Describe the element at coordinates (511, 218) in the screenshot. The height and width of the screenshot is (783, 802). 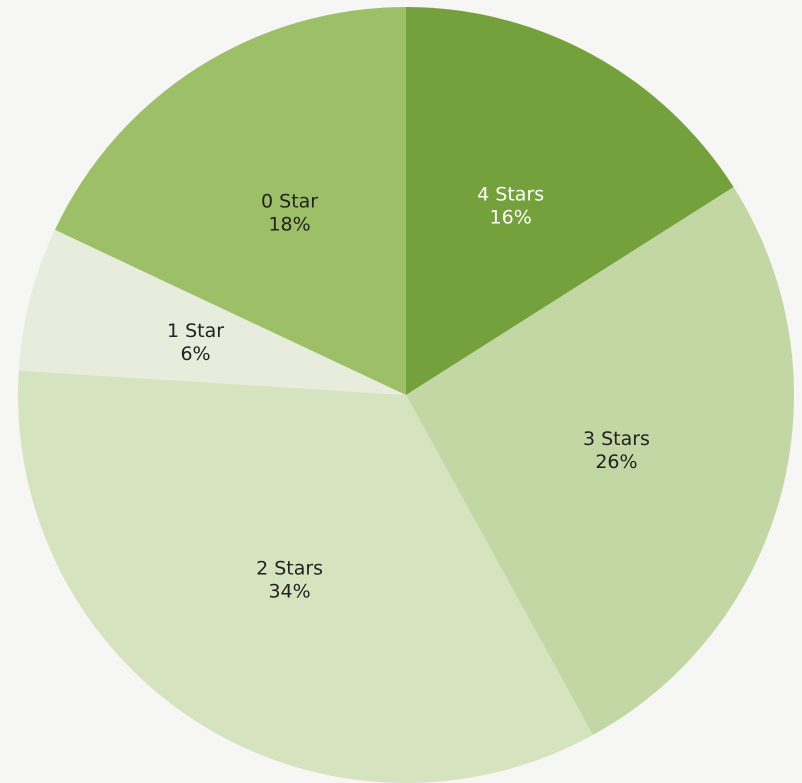
I see `slice-percent-4-stars: 16%` at that location.